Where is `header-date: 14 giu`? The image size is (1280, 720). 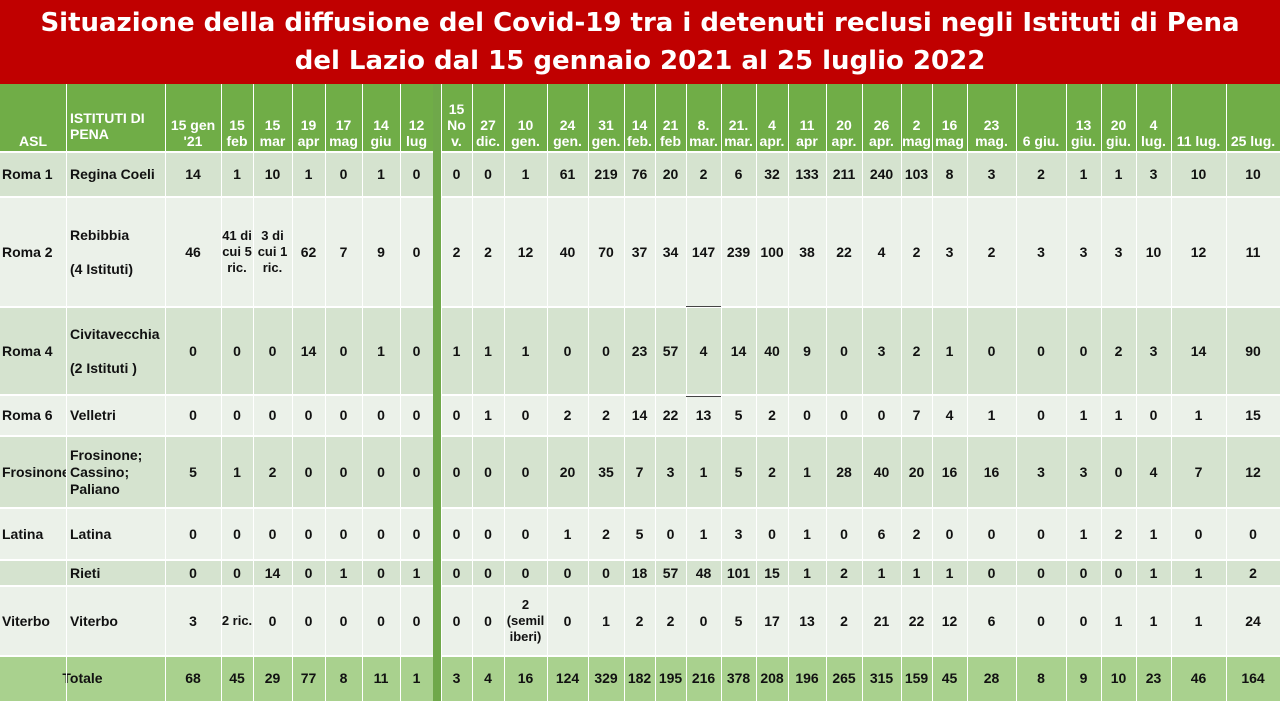
header-date: 14 giu is located at coordinates (381, 118).